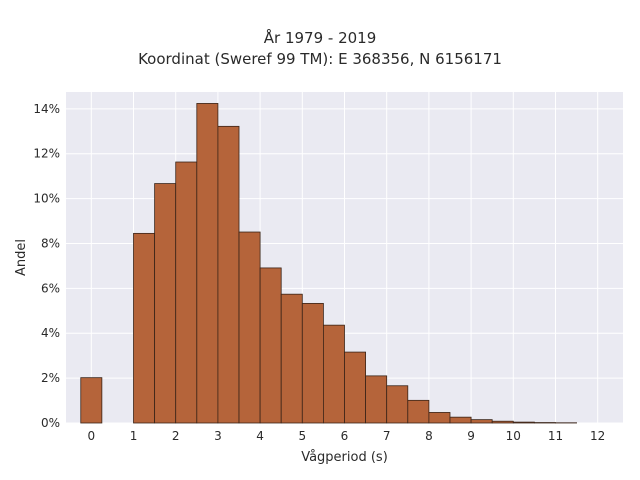 The height and width of the screenshot is (480, 640). I want to click on y-tick-label: 4%, so click(50, 333).